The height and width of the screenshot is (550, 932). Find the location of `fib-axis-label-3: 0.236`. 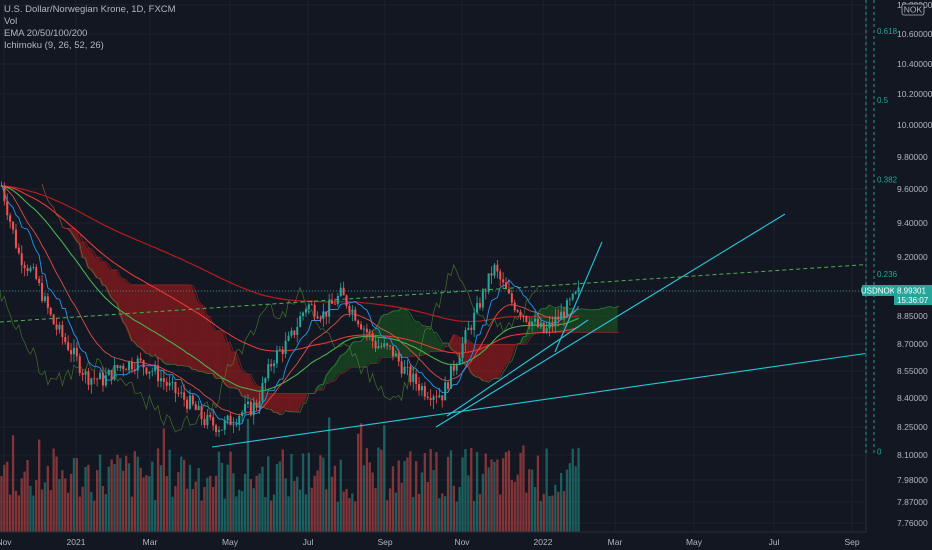

fib-axis-label-3: 0.236 is located at coordinates (887, 274).